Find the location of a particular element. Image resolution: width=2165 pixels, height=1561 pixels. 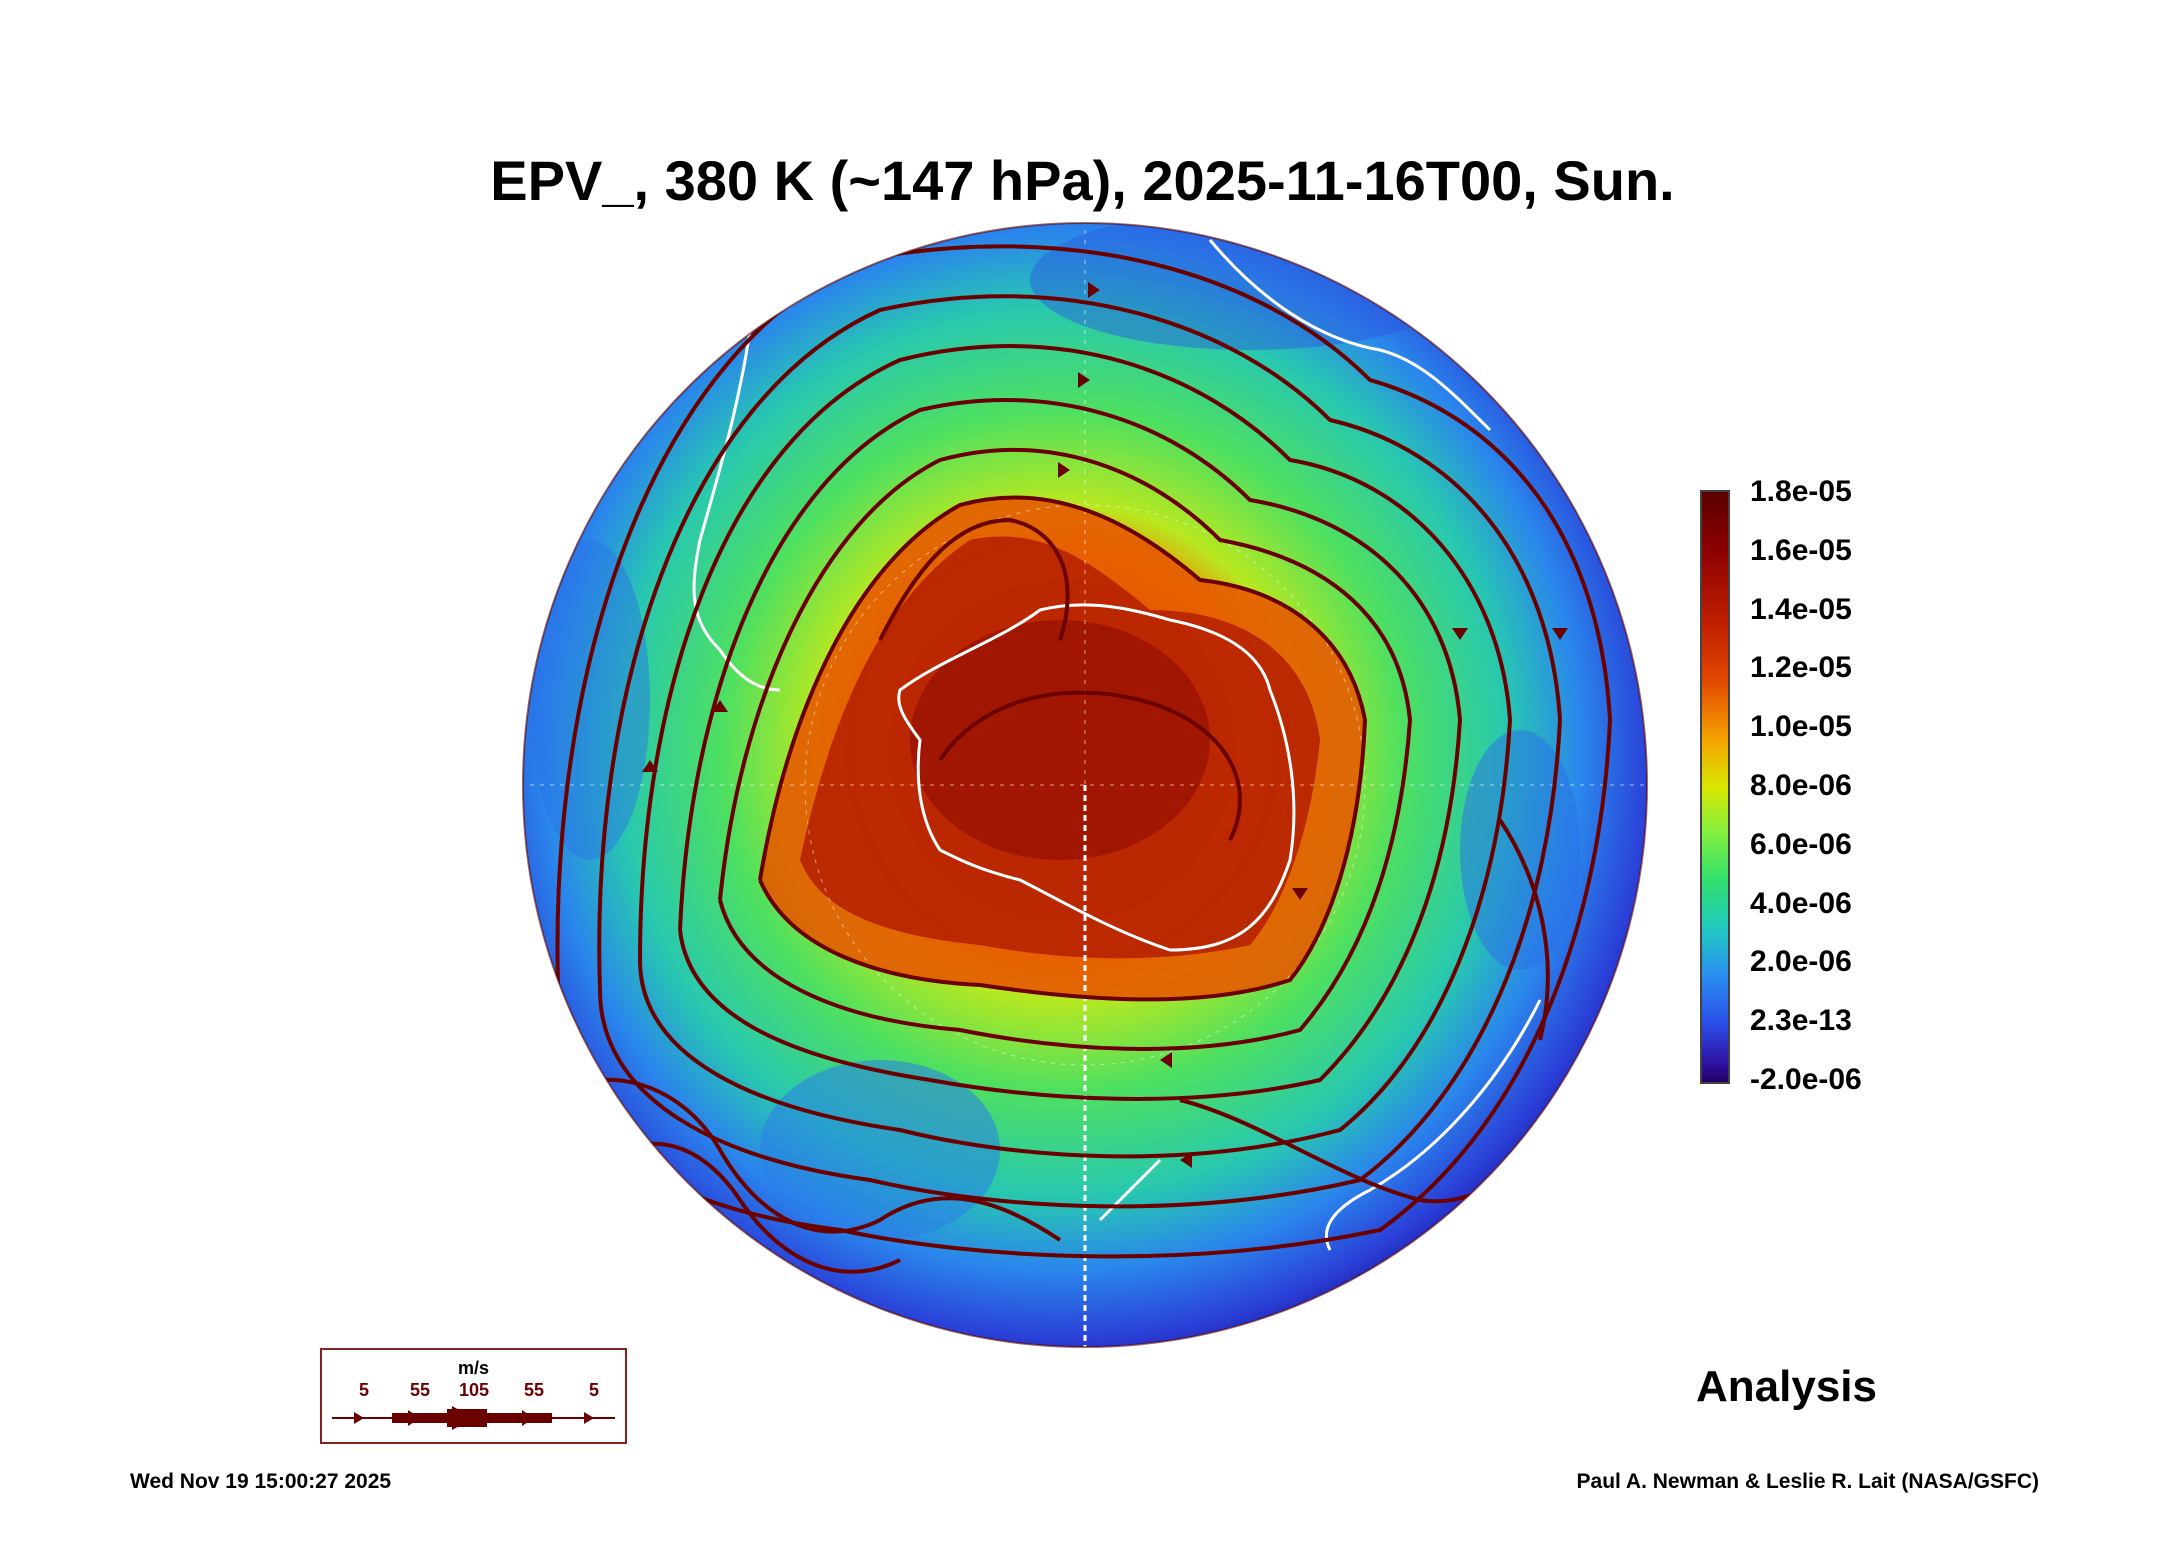

latitude-circle is located at coordinates (1085, 785).